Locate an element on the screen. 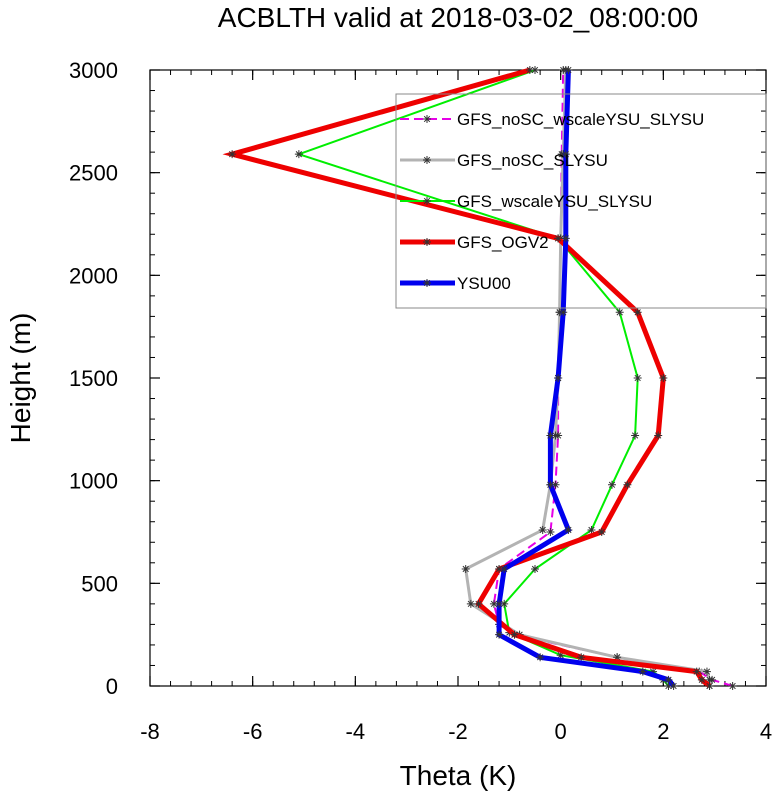  legend-label: GFS_OGV2 is located at coordinates (503, 242).